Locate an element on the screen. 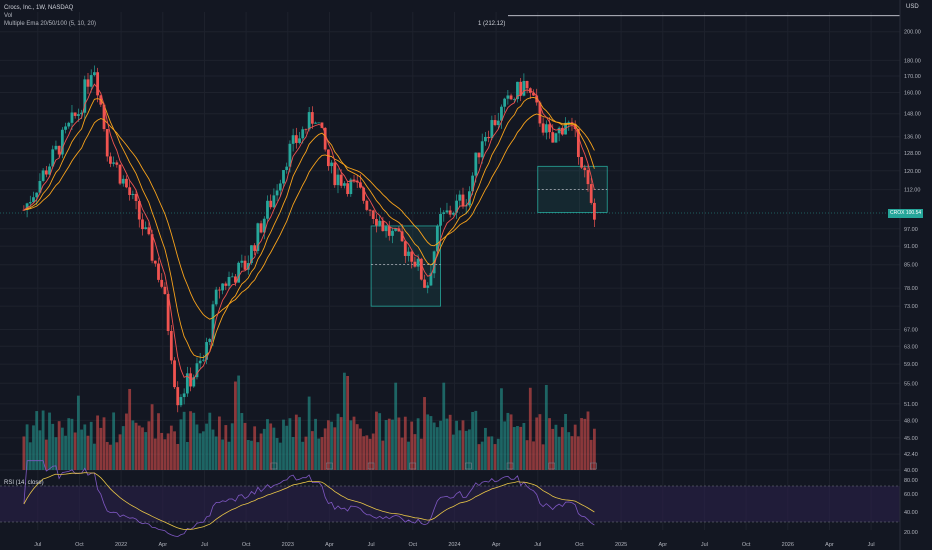  price-tick-label: 97.00 is located at coordinates (911, 230).